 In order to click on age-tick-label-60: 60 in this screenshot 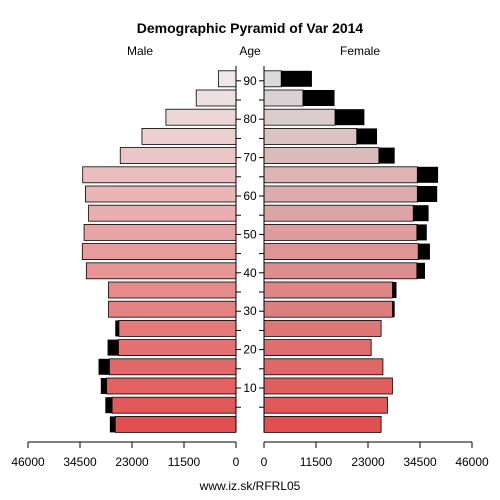, I will do `click(250, 196)`.